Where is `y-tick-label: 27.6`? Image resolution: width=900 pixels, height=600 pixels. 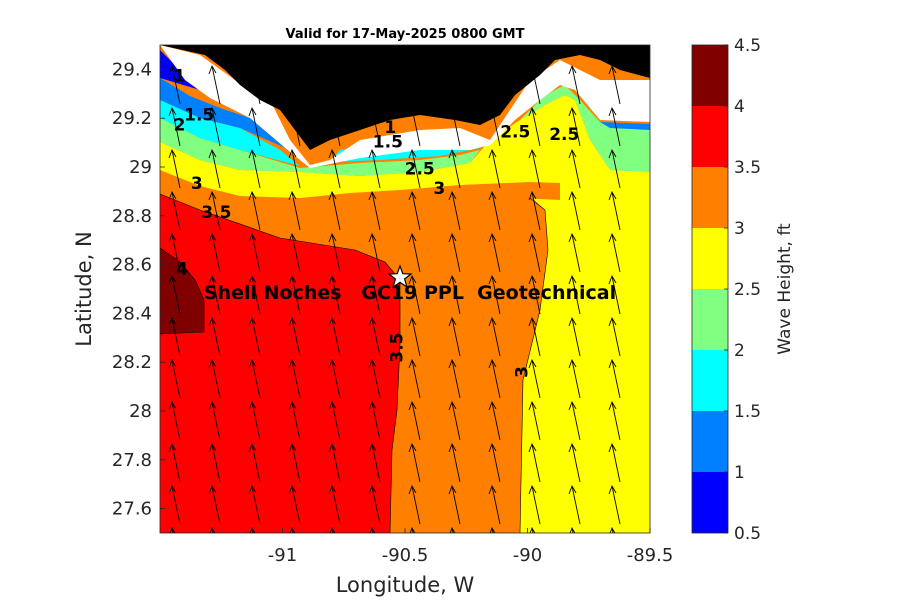 y-tick-label: 27.6 is located at coordinates (132, 509).